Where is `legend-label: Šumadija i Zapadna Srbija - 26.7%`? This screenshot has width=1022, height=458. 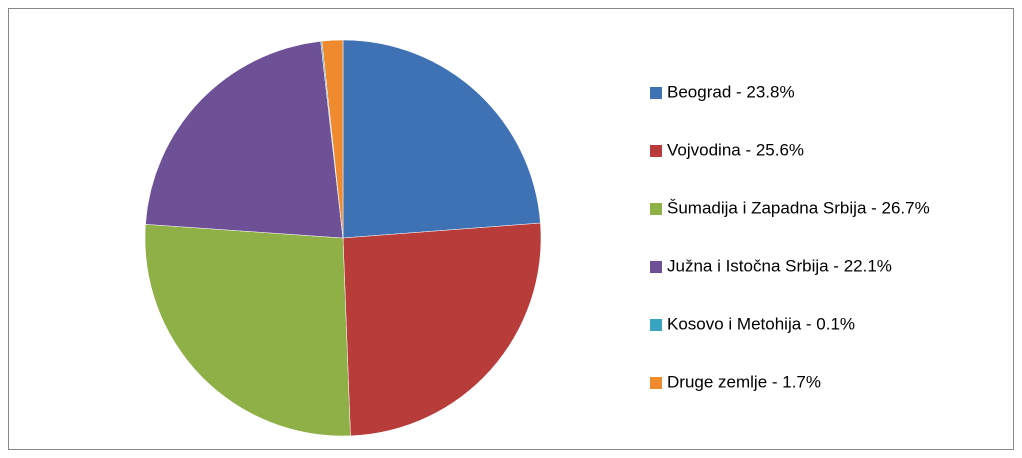
legend-label: Šumadija i Zapadna Srbija - 26.7% is located at coordinates (798, 207).